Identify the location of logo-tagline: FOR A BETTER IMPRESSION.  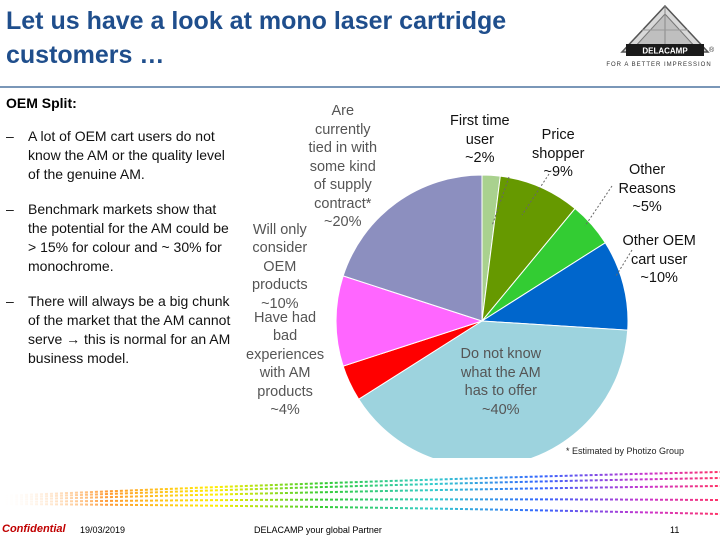
(659, 65).